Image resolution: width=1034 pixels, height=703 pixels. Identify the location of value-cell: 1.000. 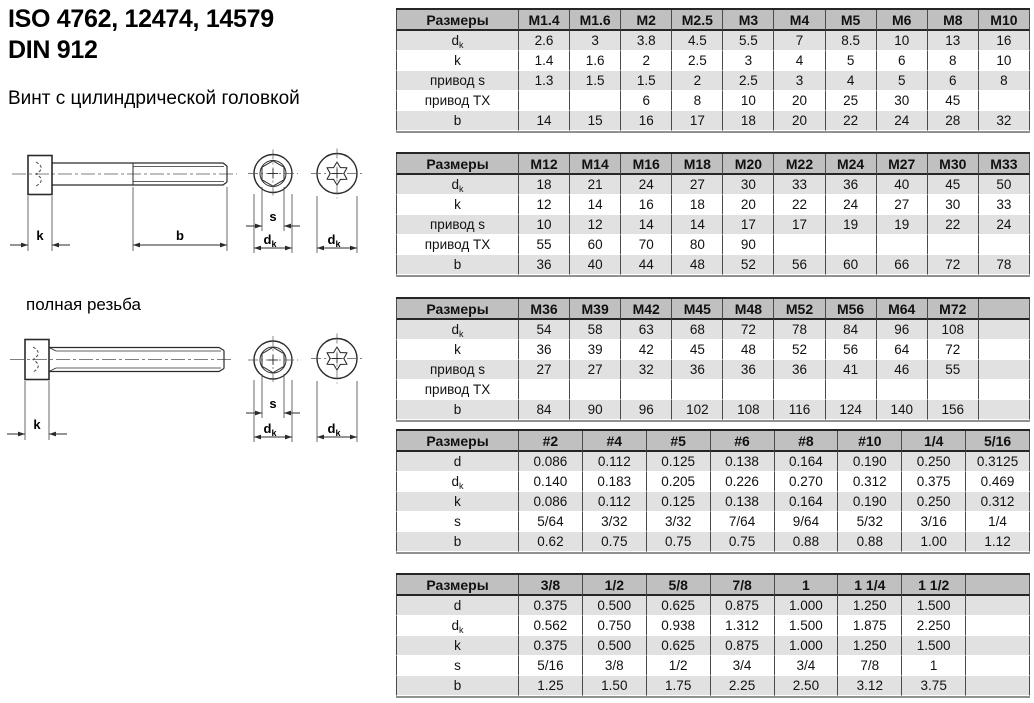
(806, 606).